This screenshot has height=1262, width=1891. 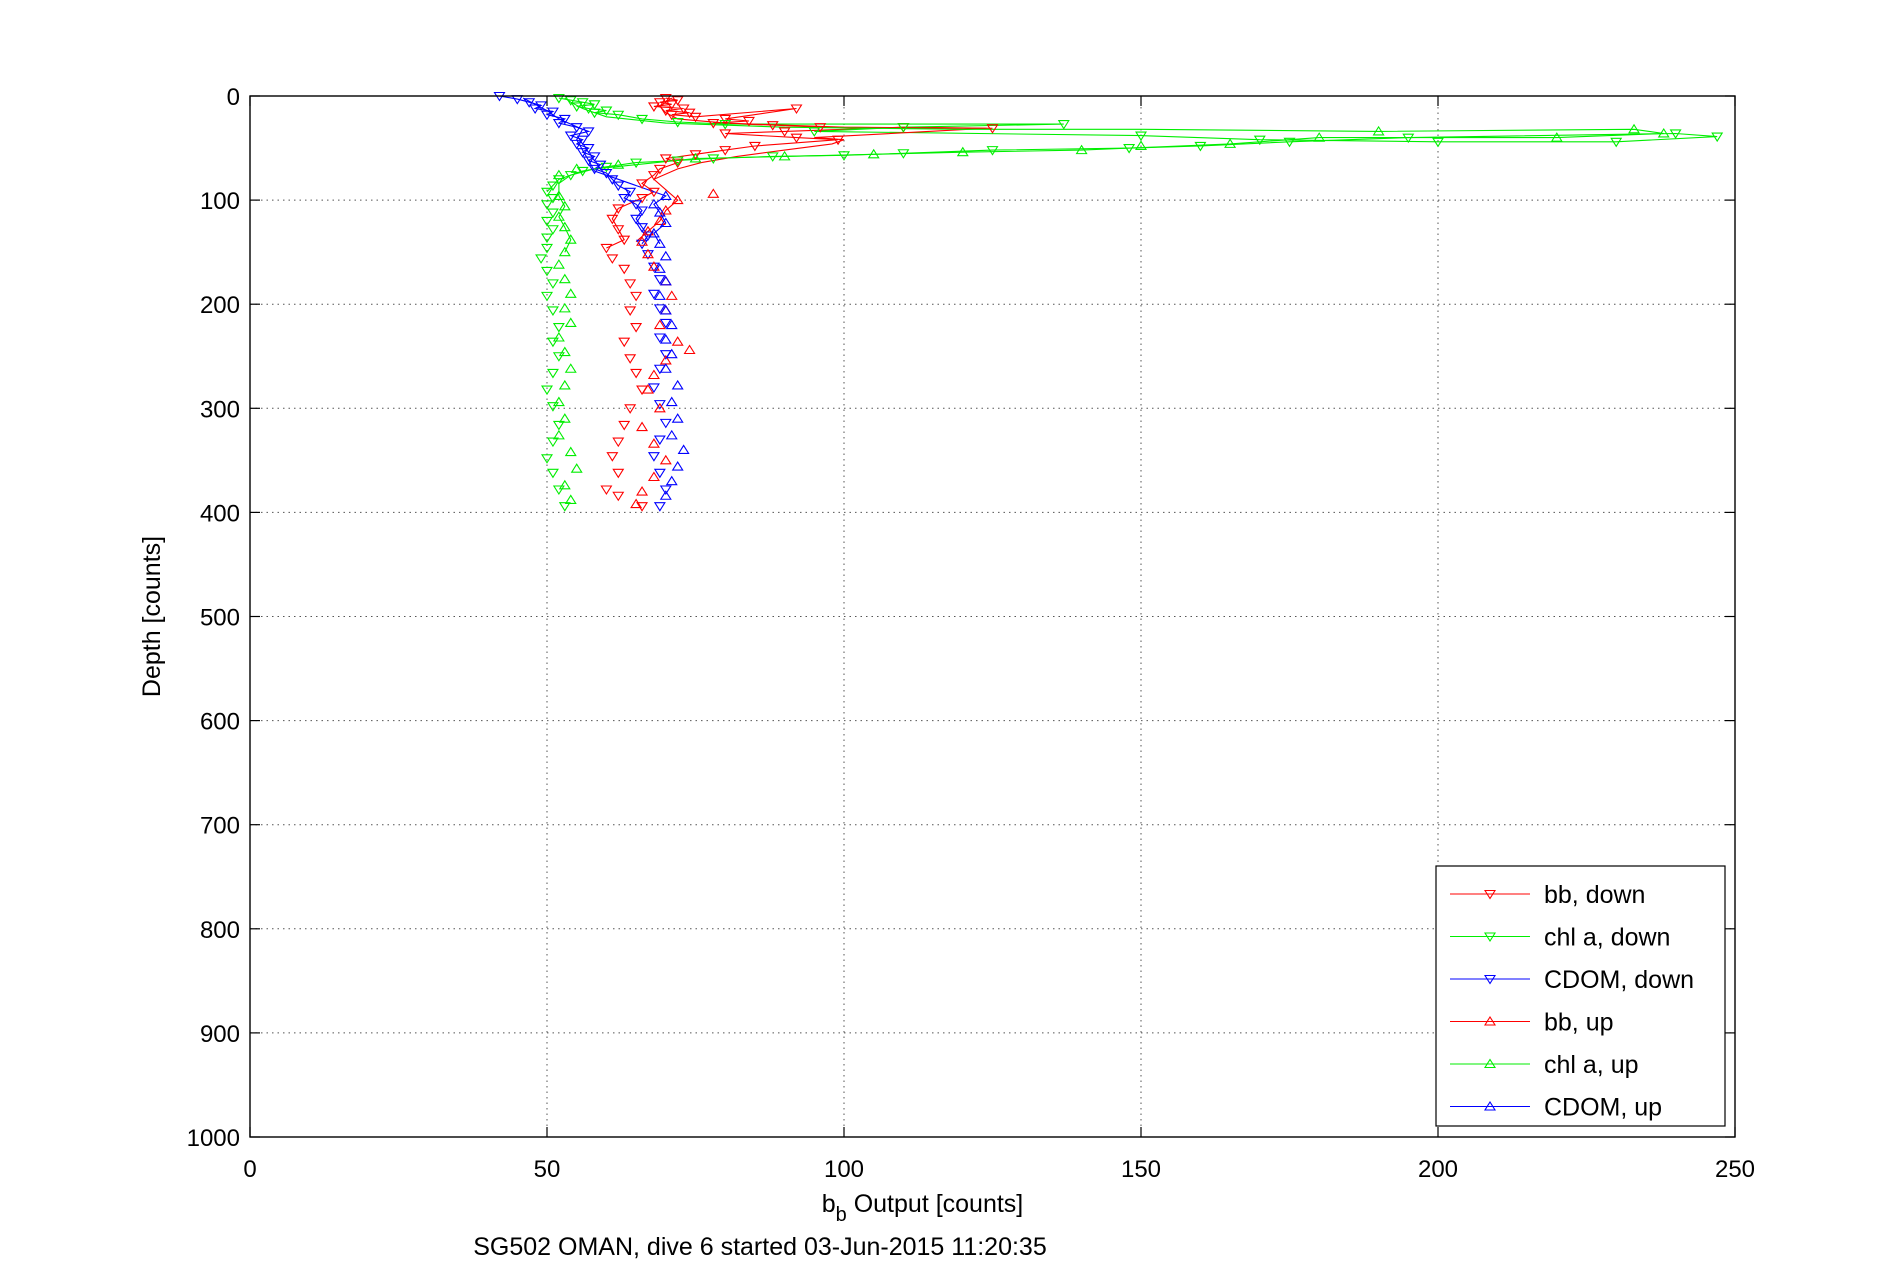 I want to click on x-axis-label: bb Output [counts], so click(x=923, y=1208).